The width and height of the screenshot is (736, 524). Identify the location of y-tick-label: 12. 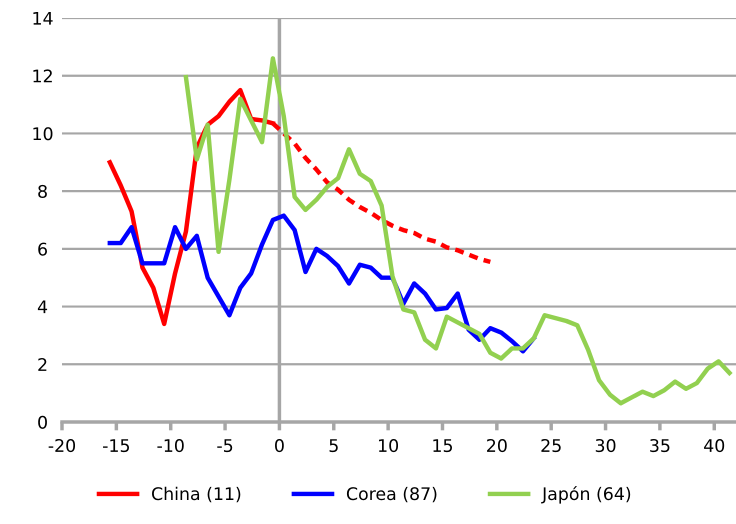
(42, 75).